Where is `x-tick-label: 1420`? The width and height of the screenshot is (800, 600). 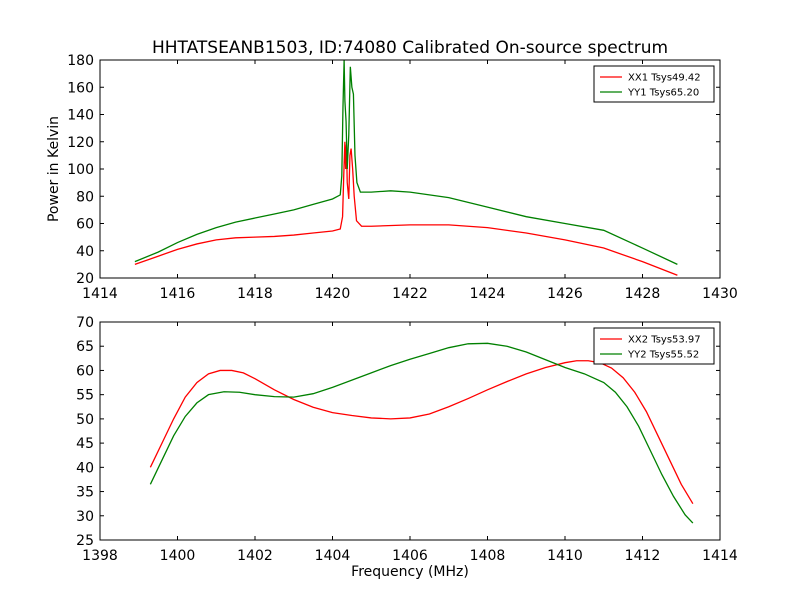
x-tick-label: 1420 is located at coordinates (333, 294).